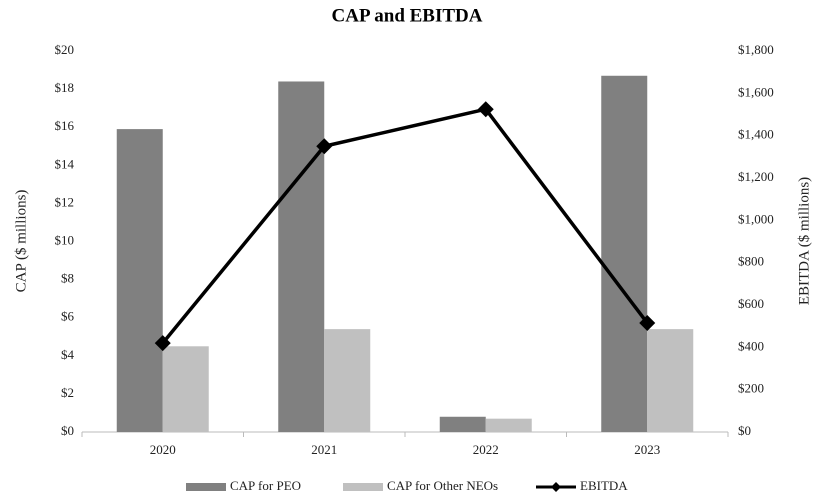 This screenshot has width=814, height=499. What do you see at coordinates (804, 241) in the screenshot?
I see `y2-axis-title: EBITDA ($ millions)` at bounding box center [804, 241].